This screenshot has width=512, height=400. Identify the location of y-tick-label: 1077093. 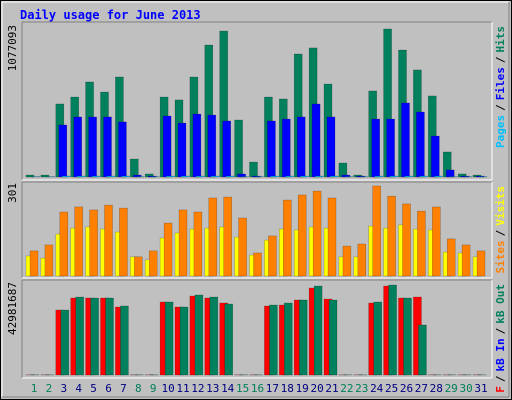
(12, 48).